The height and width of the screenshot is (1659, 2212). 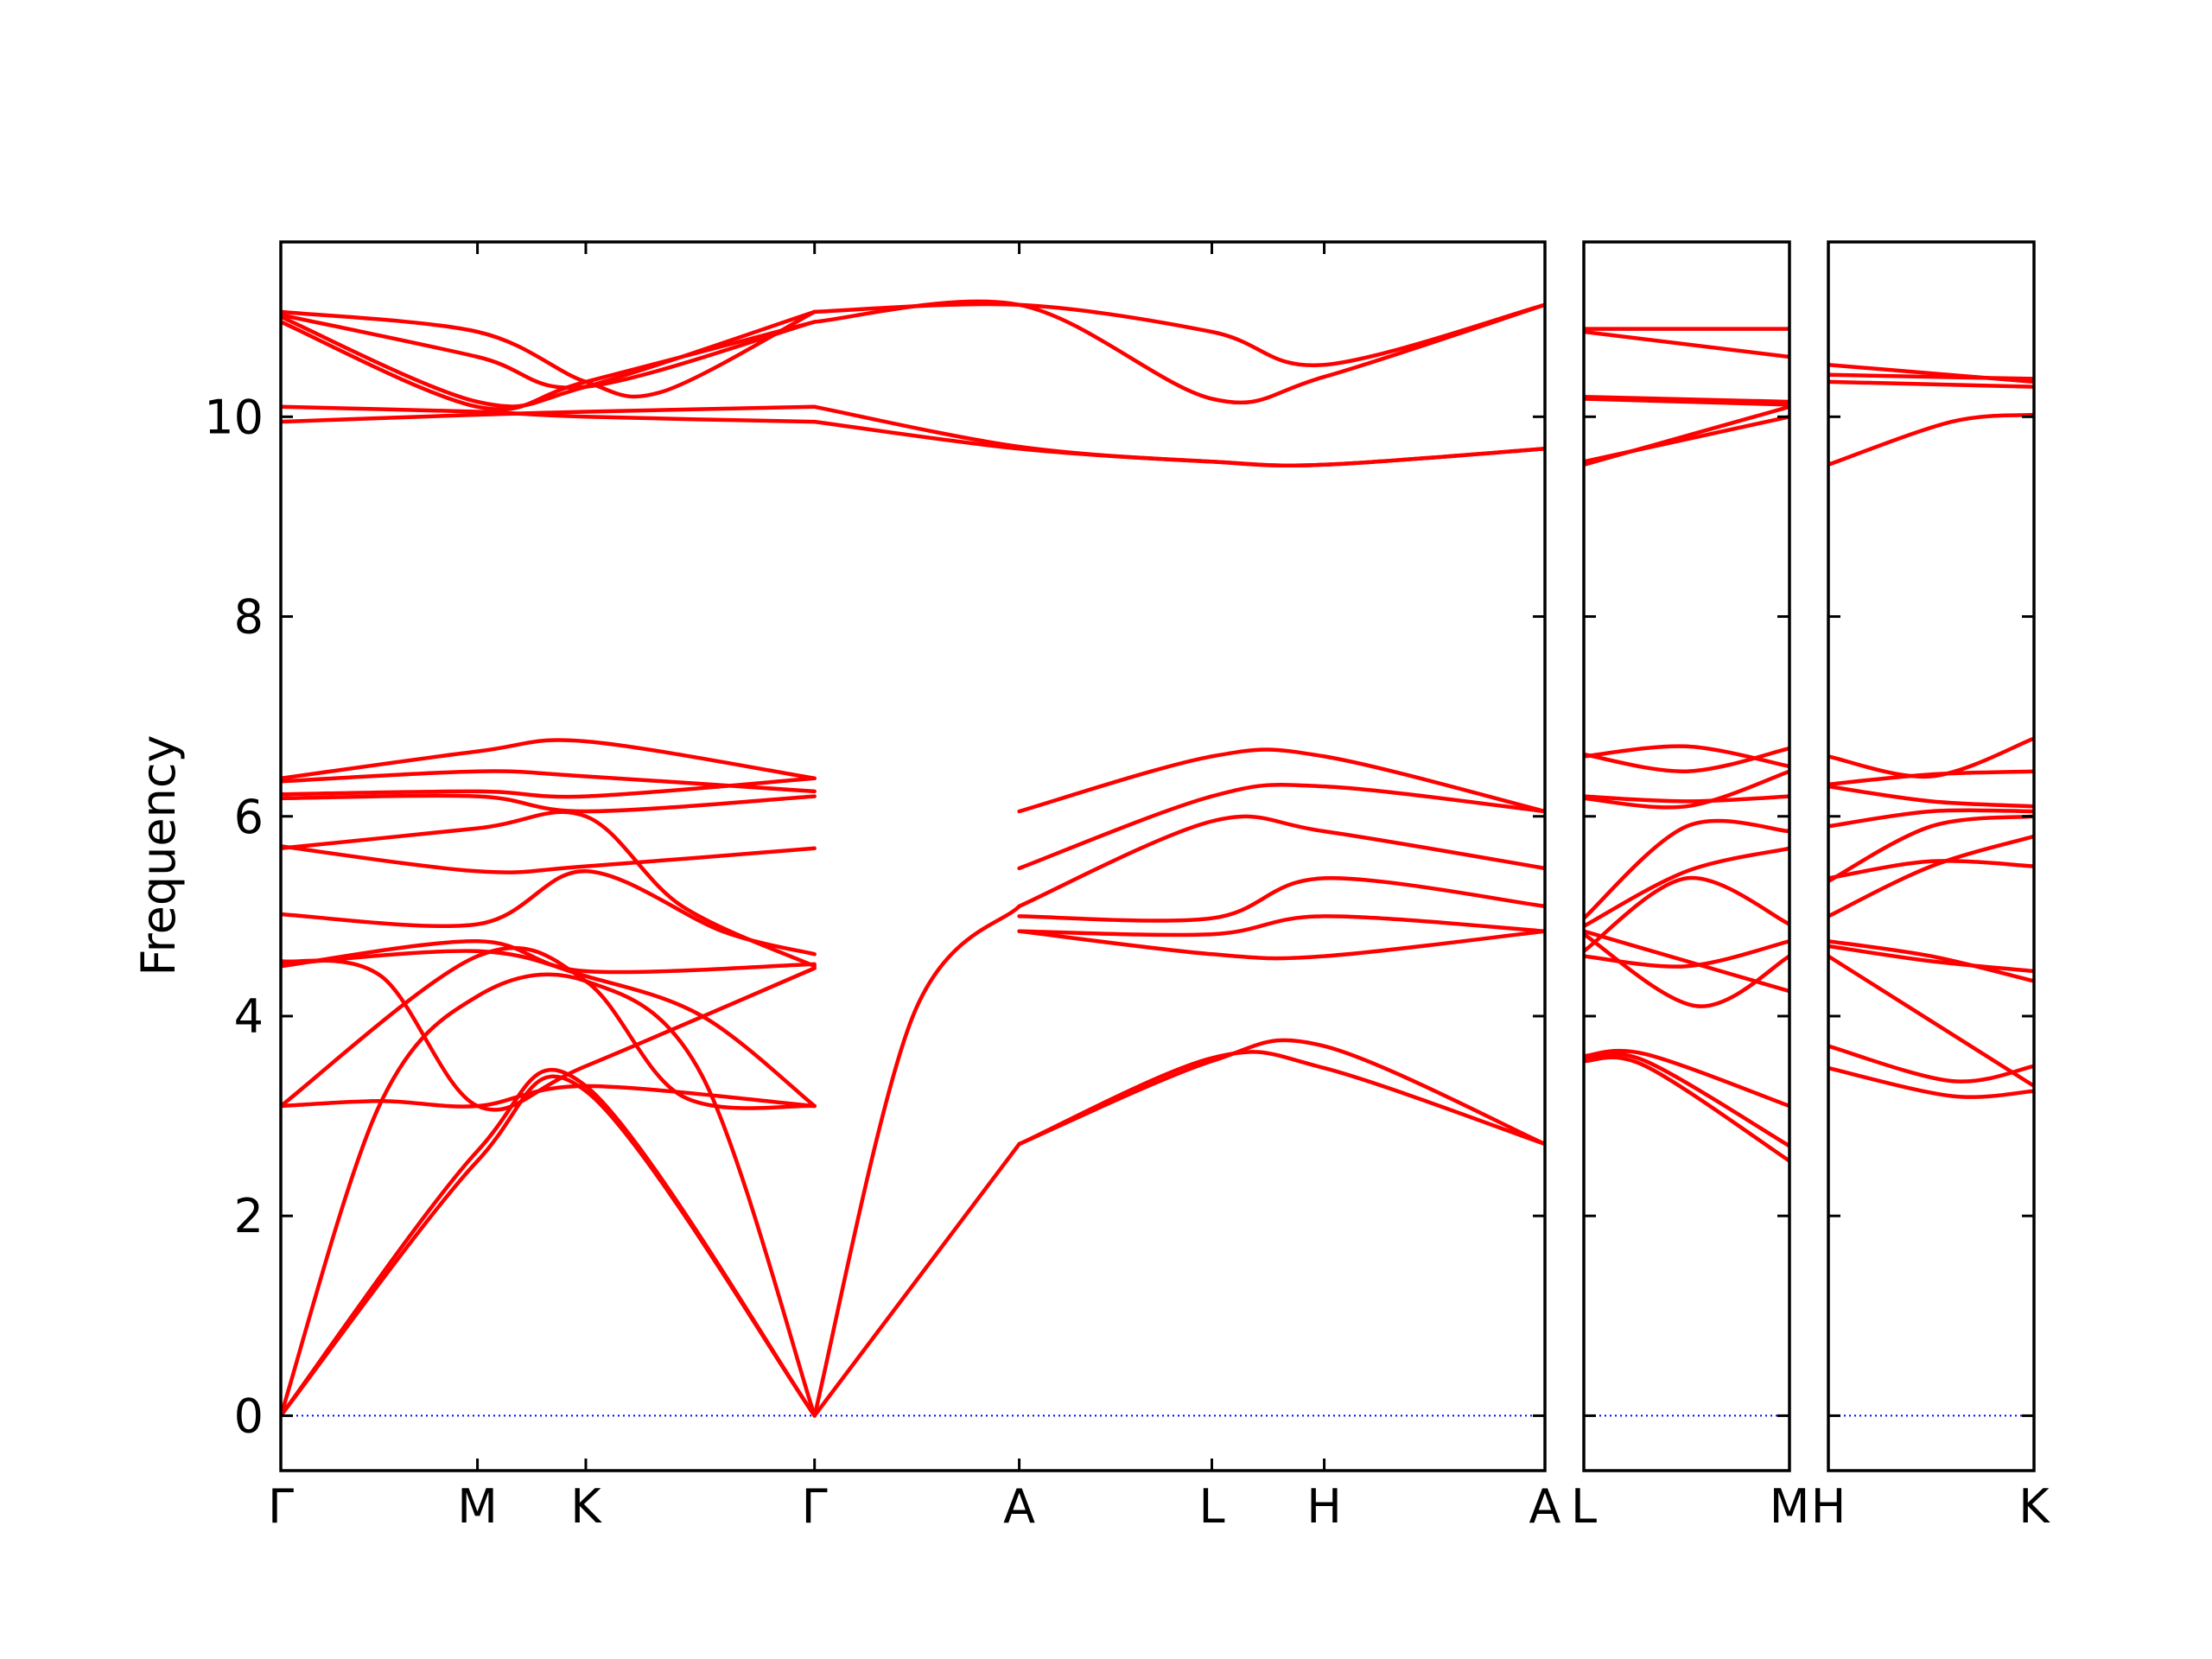 What do you see at coordinates (249, 1416) in the screenshot?
I see `y-tick-label: 0` at bounding box center [249, 1416].